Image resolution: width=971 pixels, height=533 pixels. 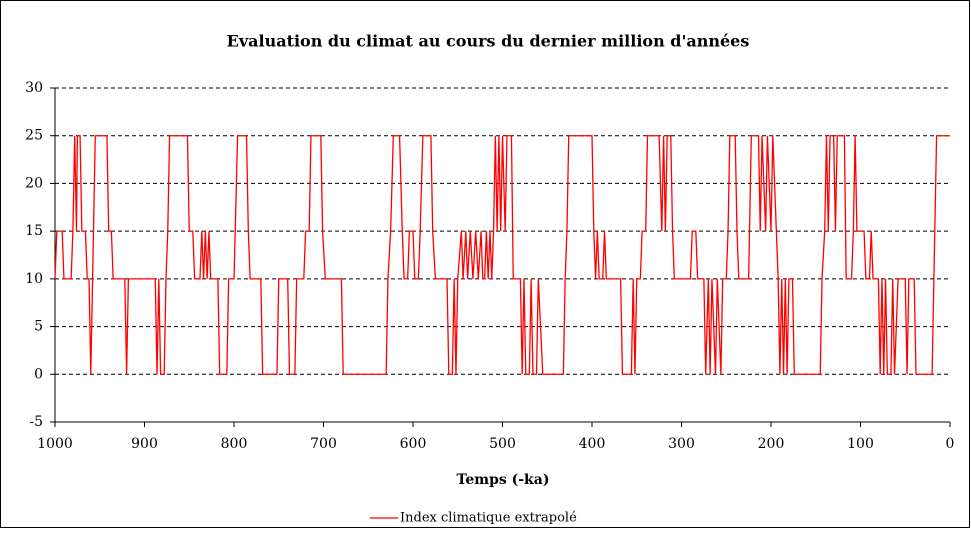 I want to click on x-tick-label: 200, so click(x=771, y=444).